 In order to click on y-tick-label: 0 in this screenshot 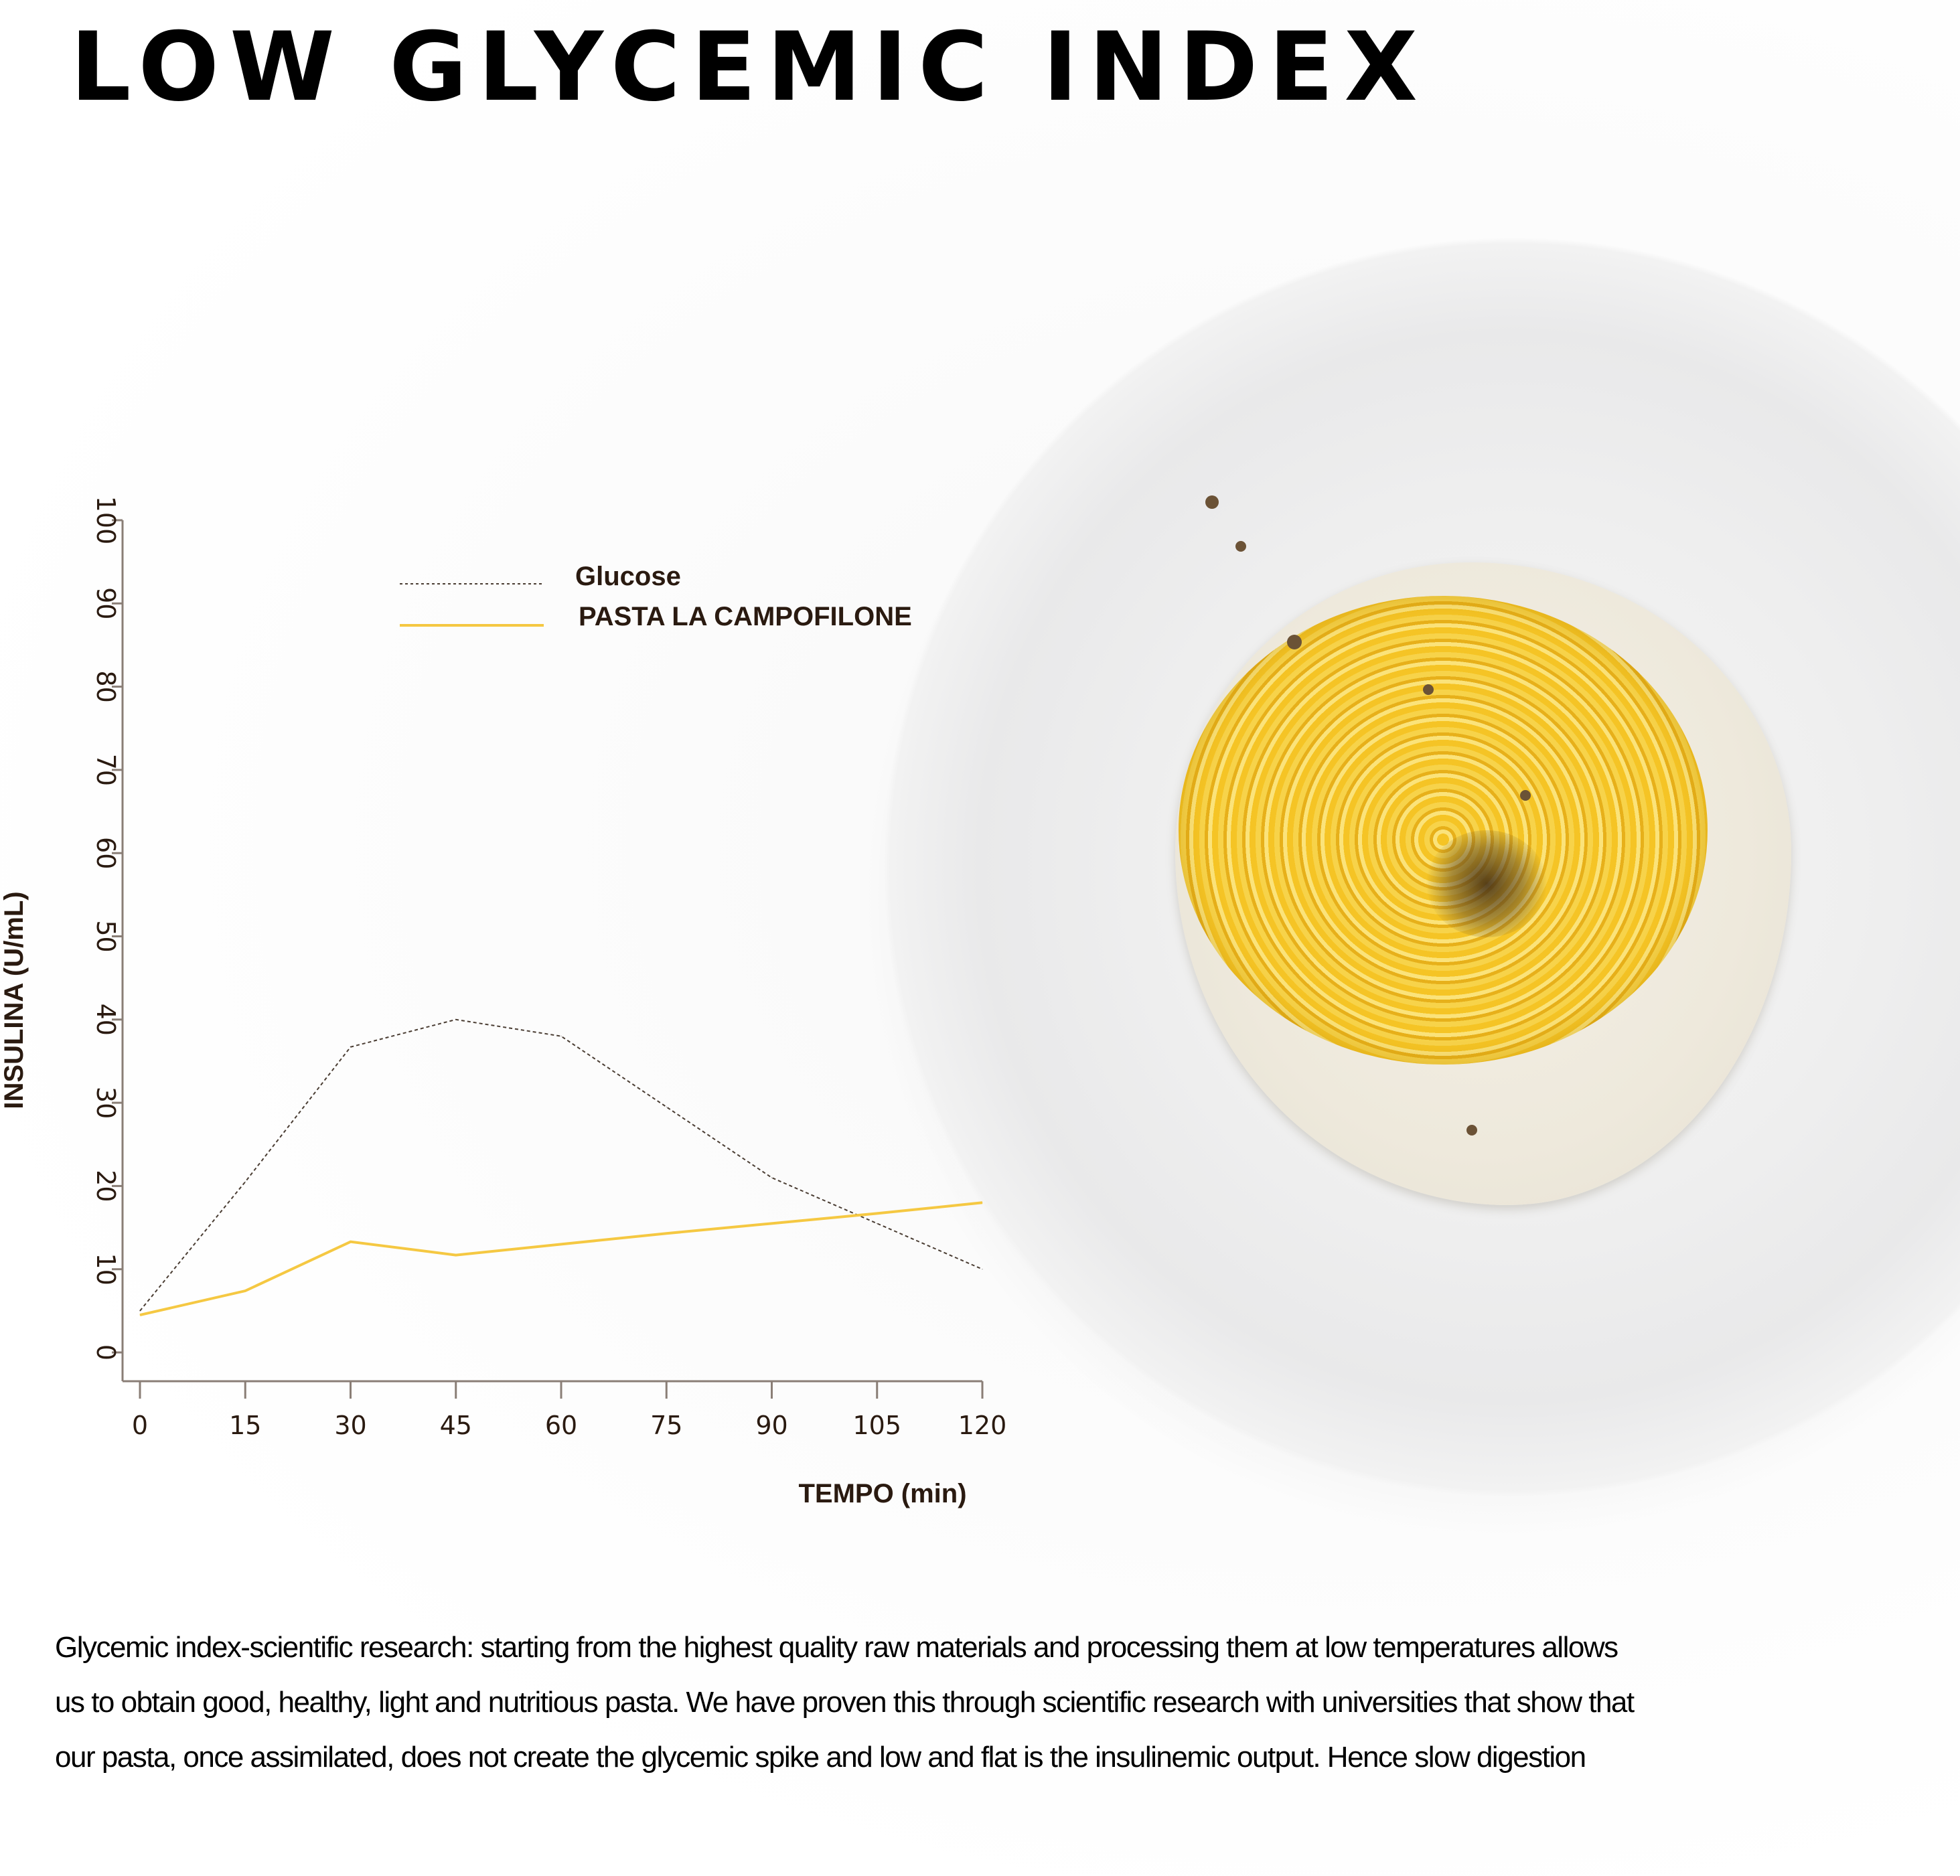, I will do `click(106, 1352)`.